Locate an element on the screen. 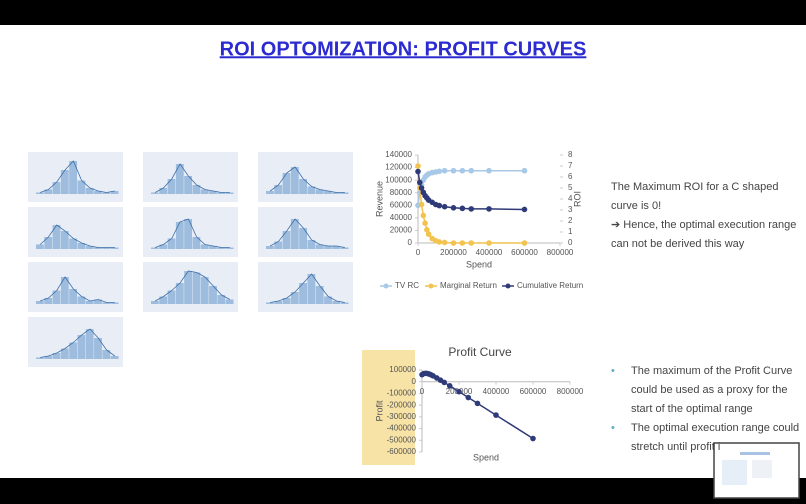 This screenshot has width=806, height=504. y-tick-label: -100000 is located at coordinates (402, 393).